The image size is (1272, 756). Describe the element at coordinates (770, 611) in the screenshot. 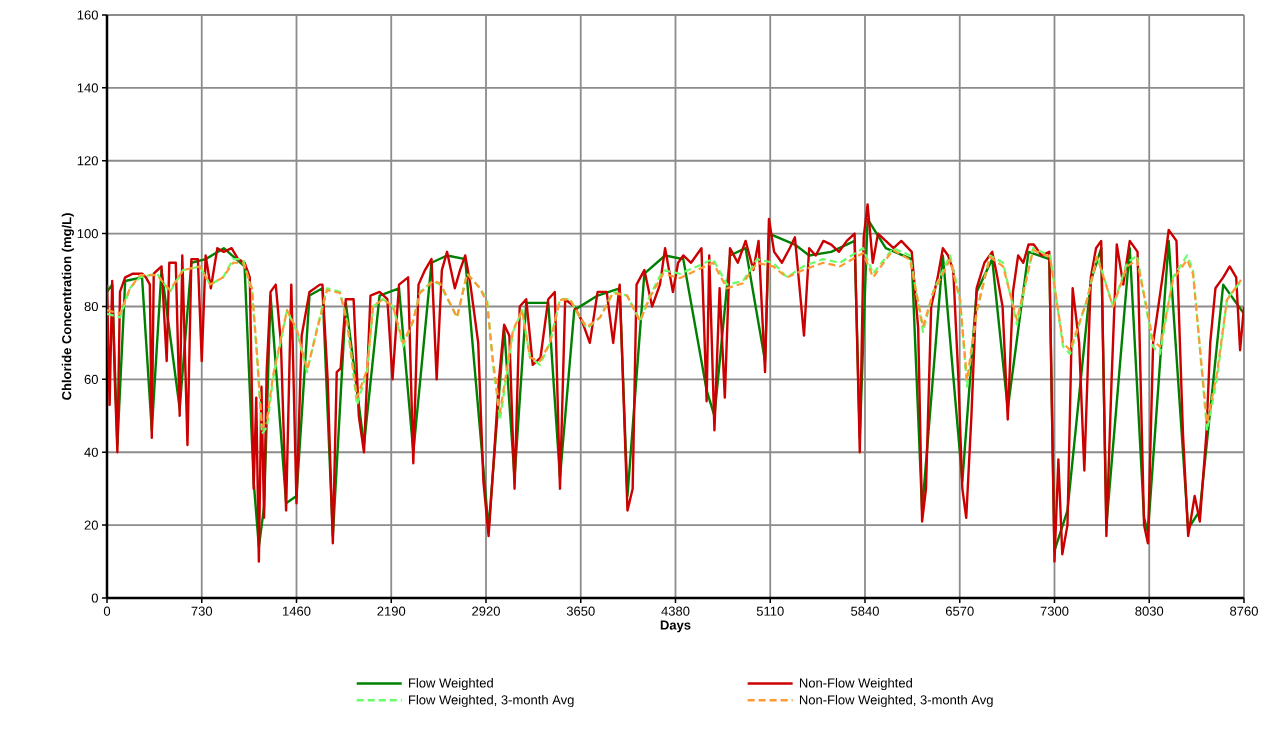

I see `x-tick-label: 5110` at that location.